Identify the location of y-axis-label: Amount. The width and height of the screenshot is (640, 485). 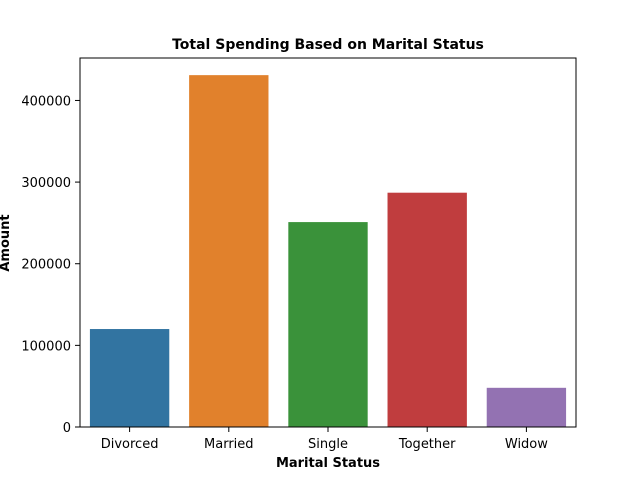
(6, 242).